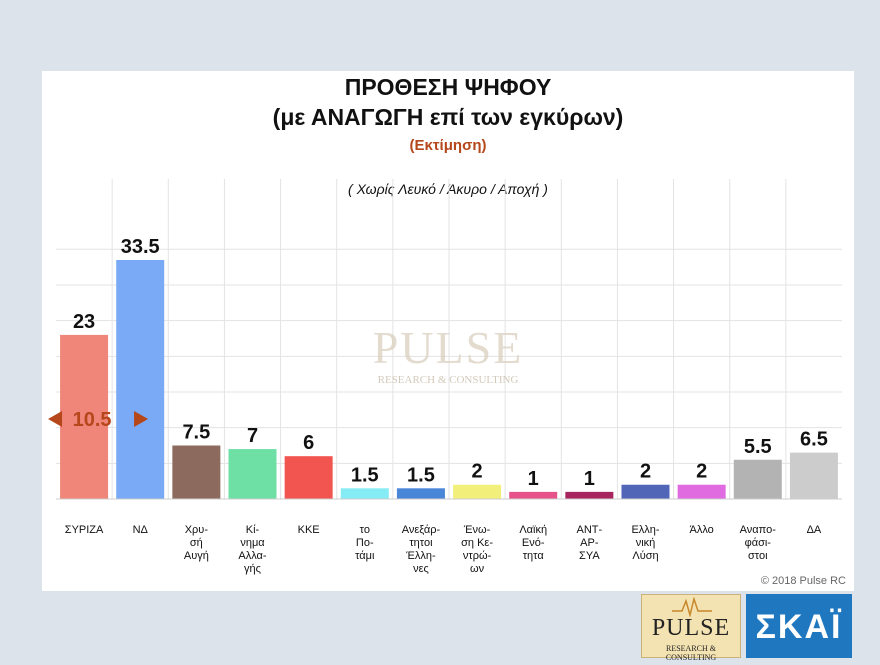 The width and height of the screenshot is (880, 665). What do you see at coordinates (814, 530) in the screenshot?
I see `category-label: ΔΑ` at bounding box center [814, 530].